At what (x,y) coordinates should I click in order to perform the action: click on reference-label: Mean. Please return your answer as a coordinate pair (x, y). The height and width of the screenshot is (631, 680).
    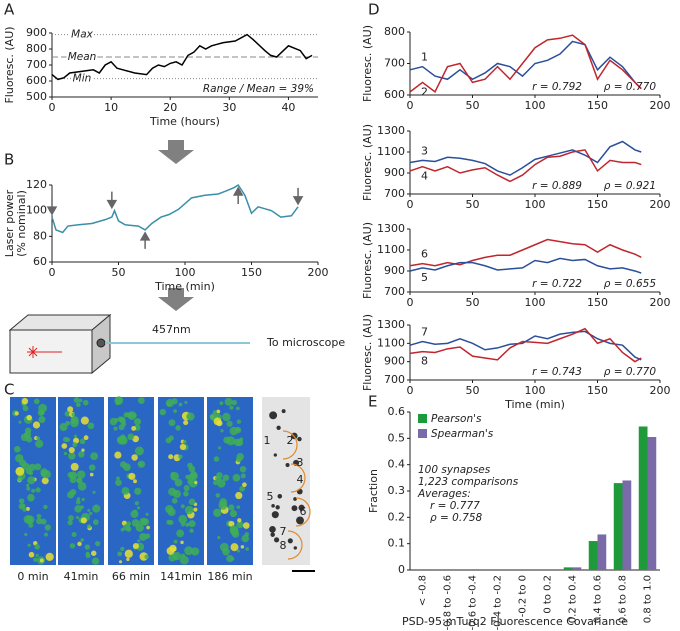
    Looking at the image, I should click on (82, 57).